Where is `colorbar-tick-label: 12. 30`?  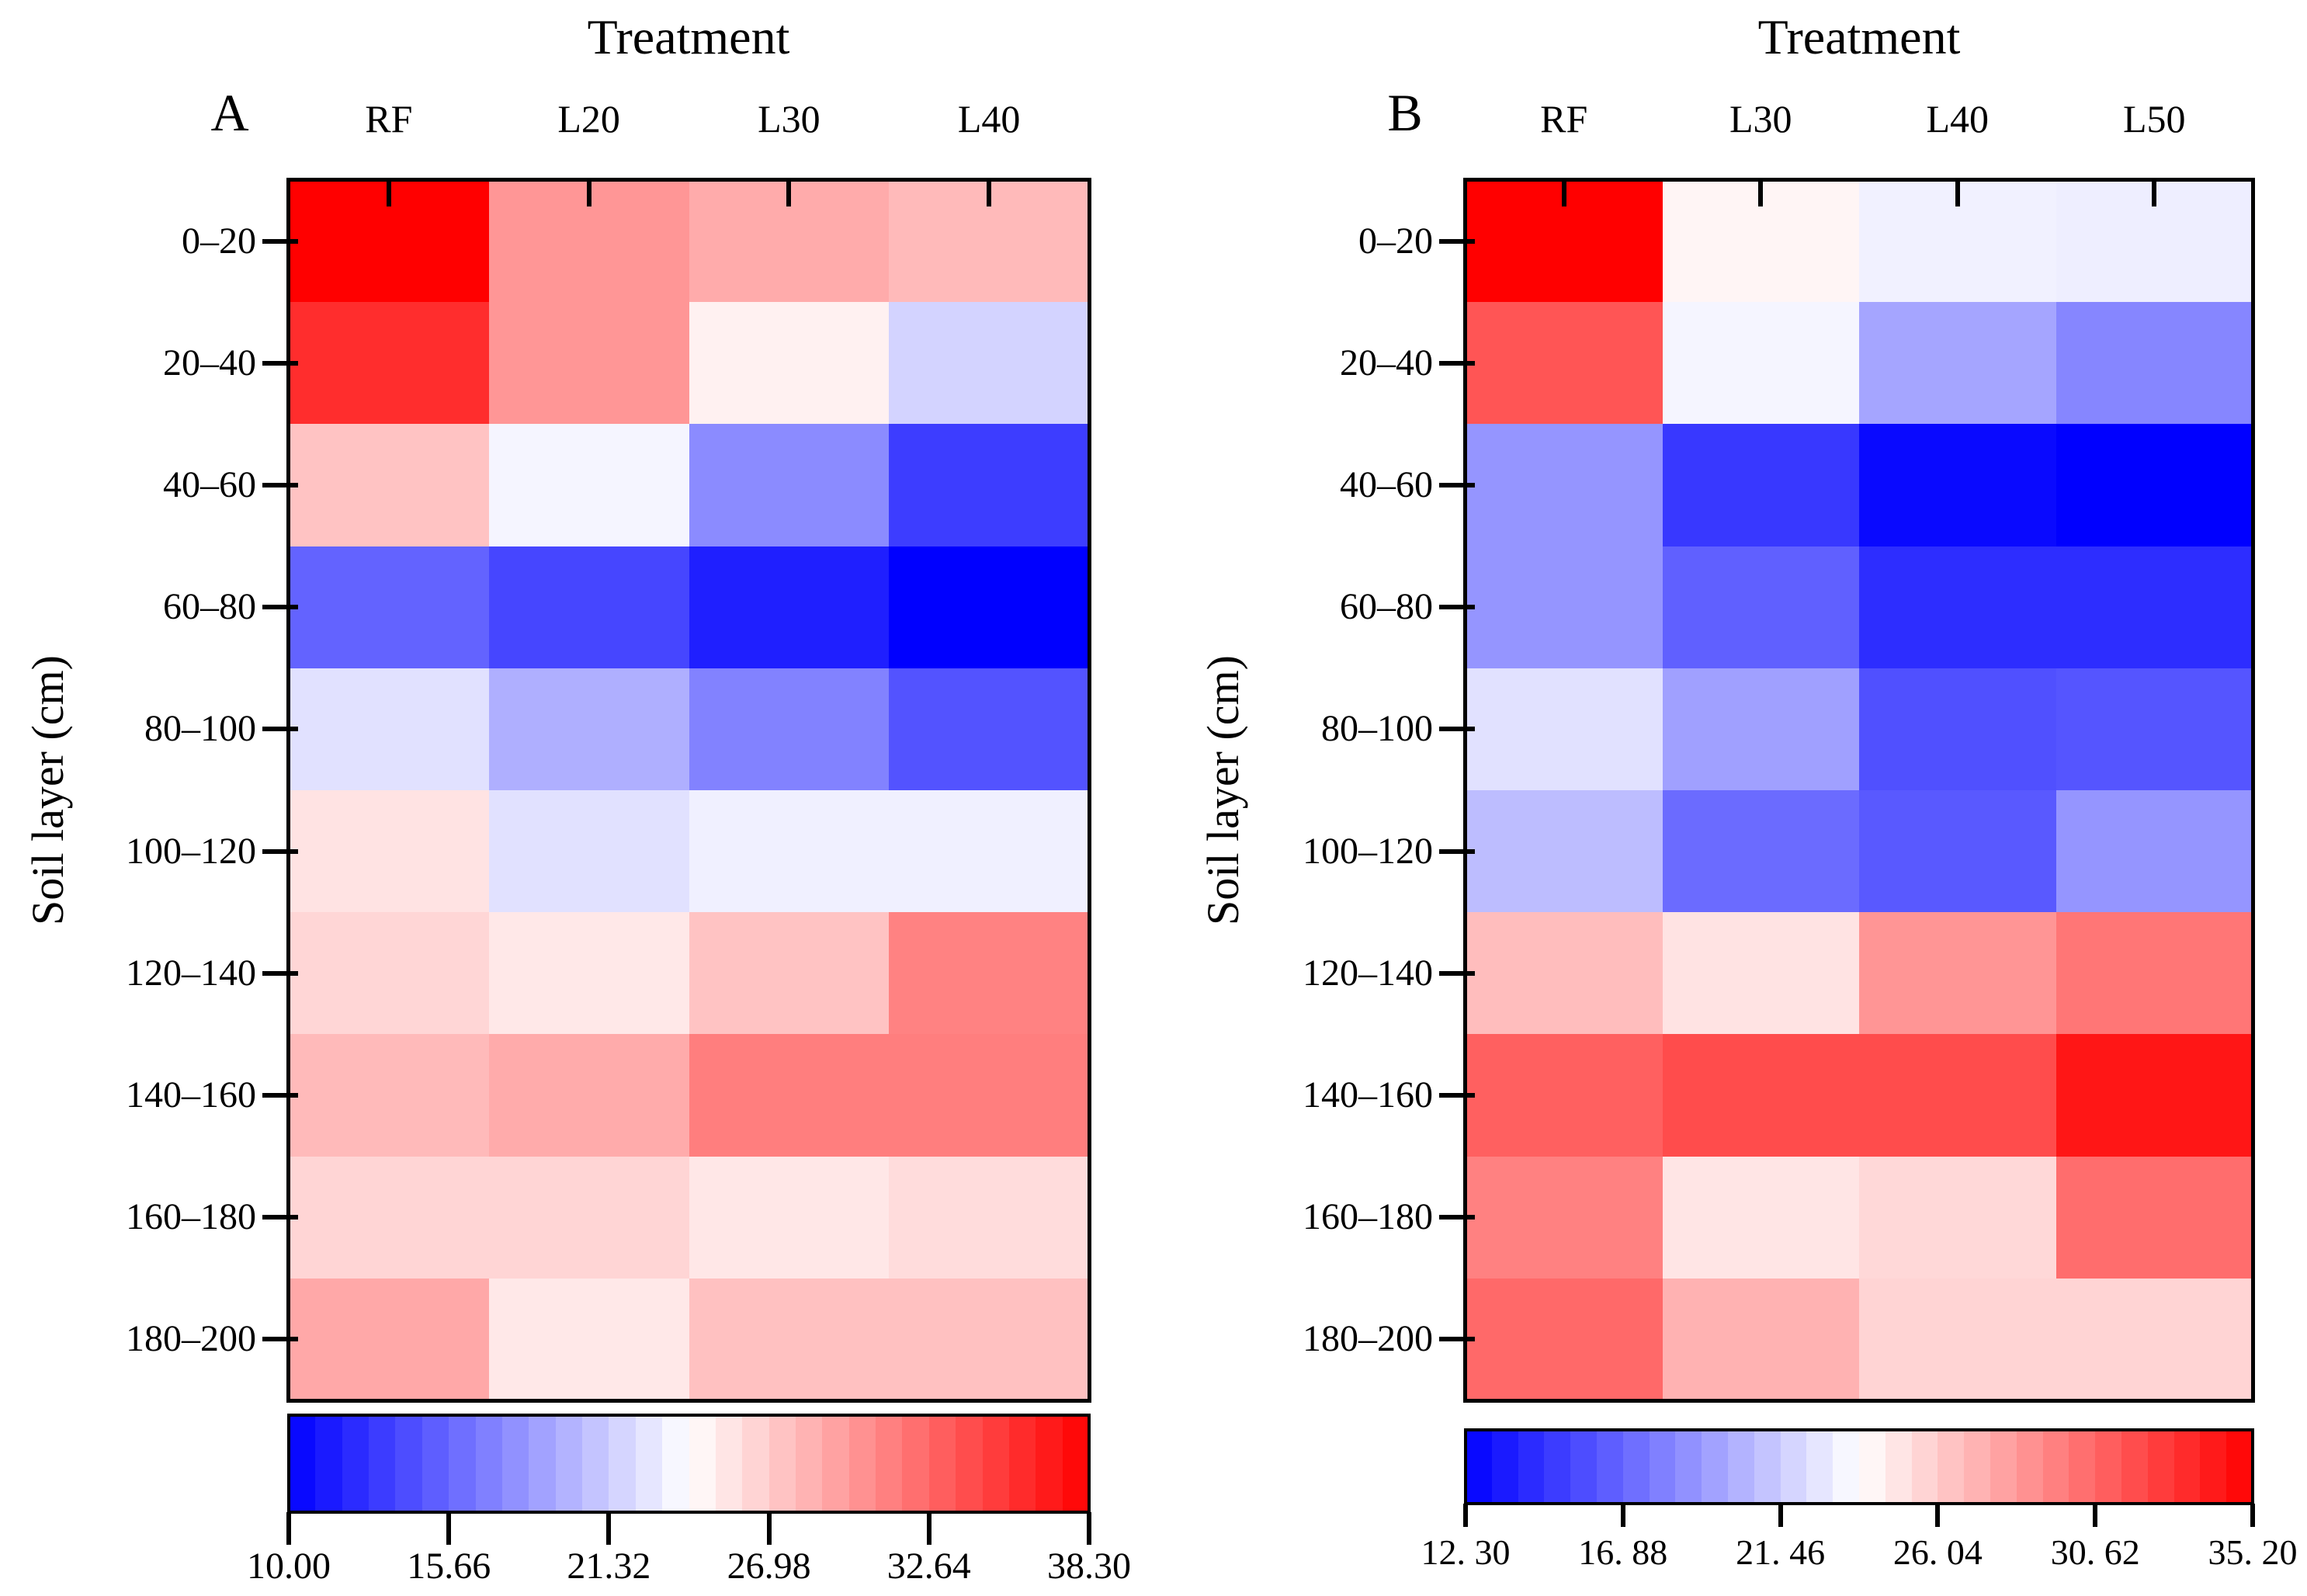
colorbar-tick-label: 12. 30 is located at coordinates (1466, 1552).